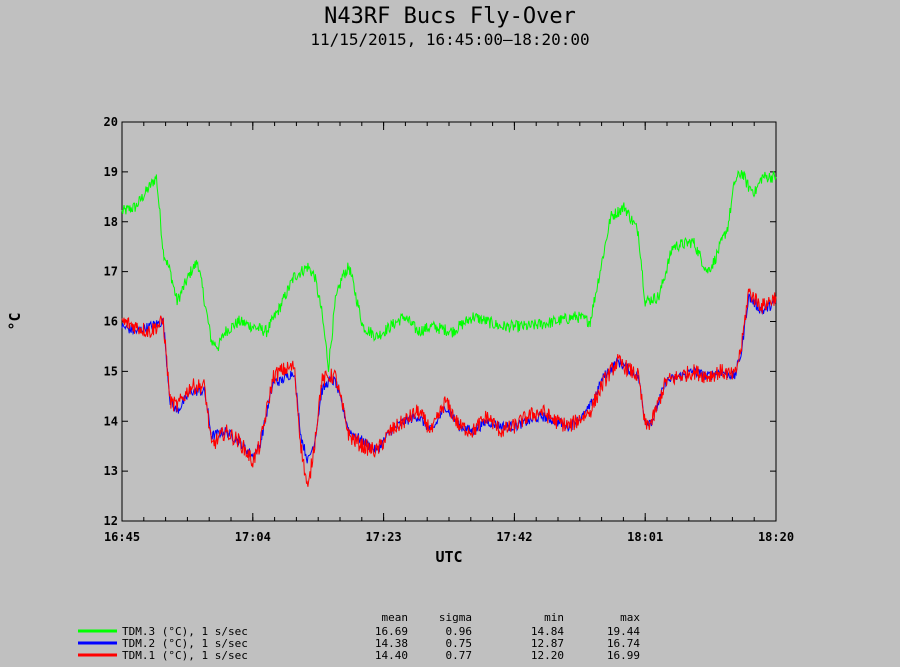 The height and width of the screenshot is (667, 900). I want to click on stats-value: 12.87, so click(547, 643).